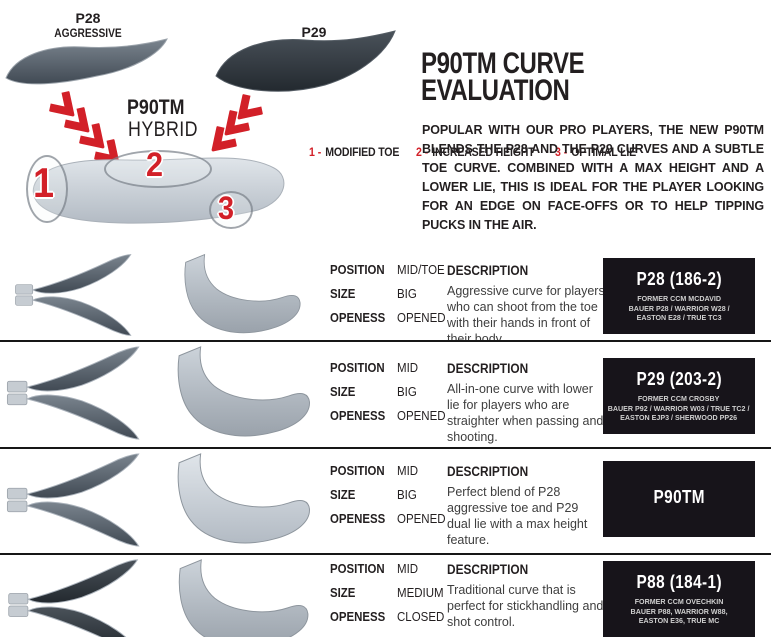 The image size is (771, 637). What do you see at coordinates (679, 418) in the screenshot?
I see `former-line: EASTON EJP3 / SHERWOOD PP26` at bounding box center [679, 418].